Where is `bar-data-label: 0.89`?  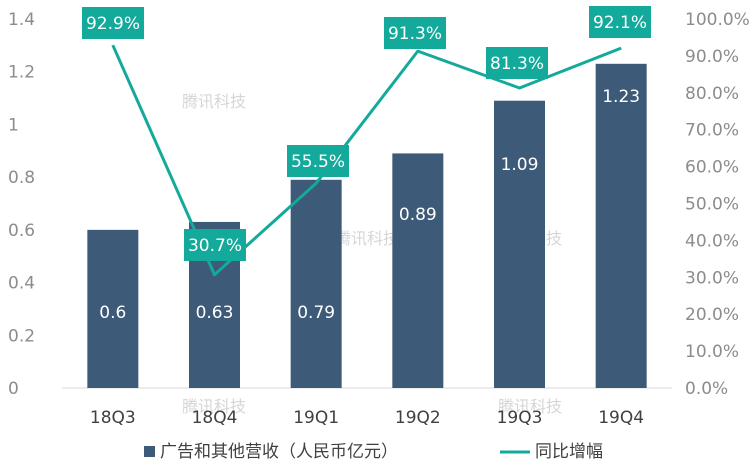 bar-data-label: 0.89 is located at coordinates (418, 215).